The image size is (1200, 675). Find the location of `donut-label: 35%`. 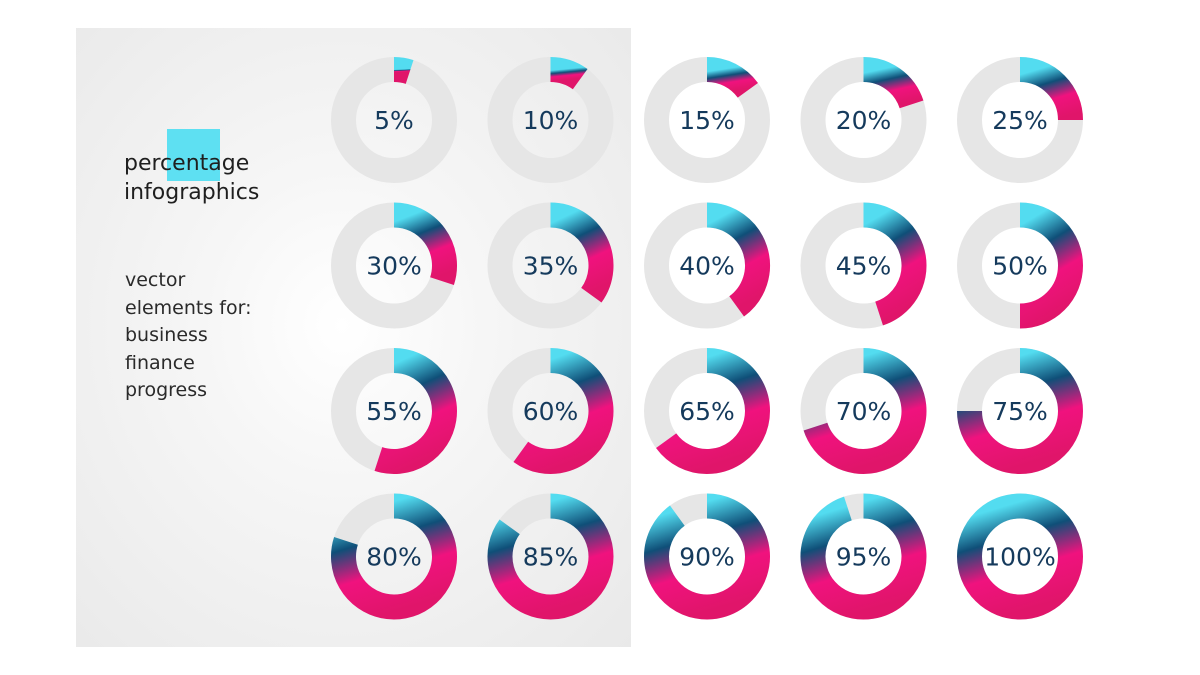

donut-label: 35% is located at coordinates (551, 266).